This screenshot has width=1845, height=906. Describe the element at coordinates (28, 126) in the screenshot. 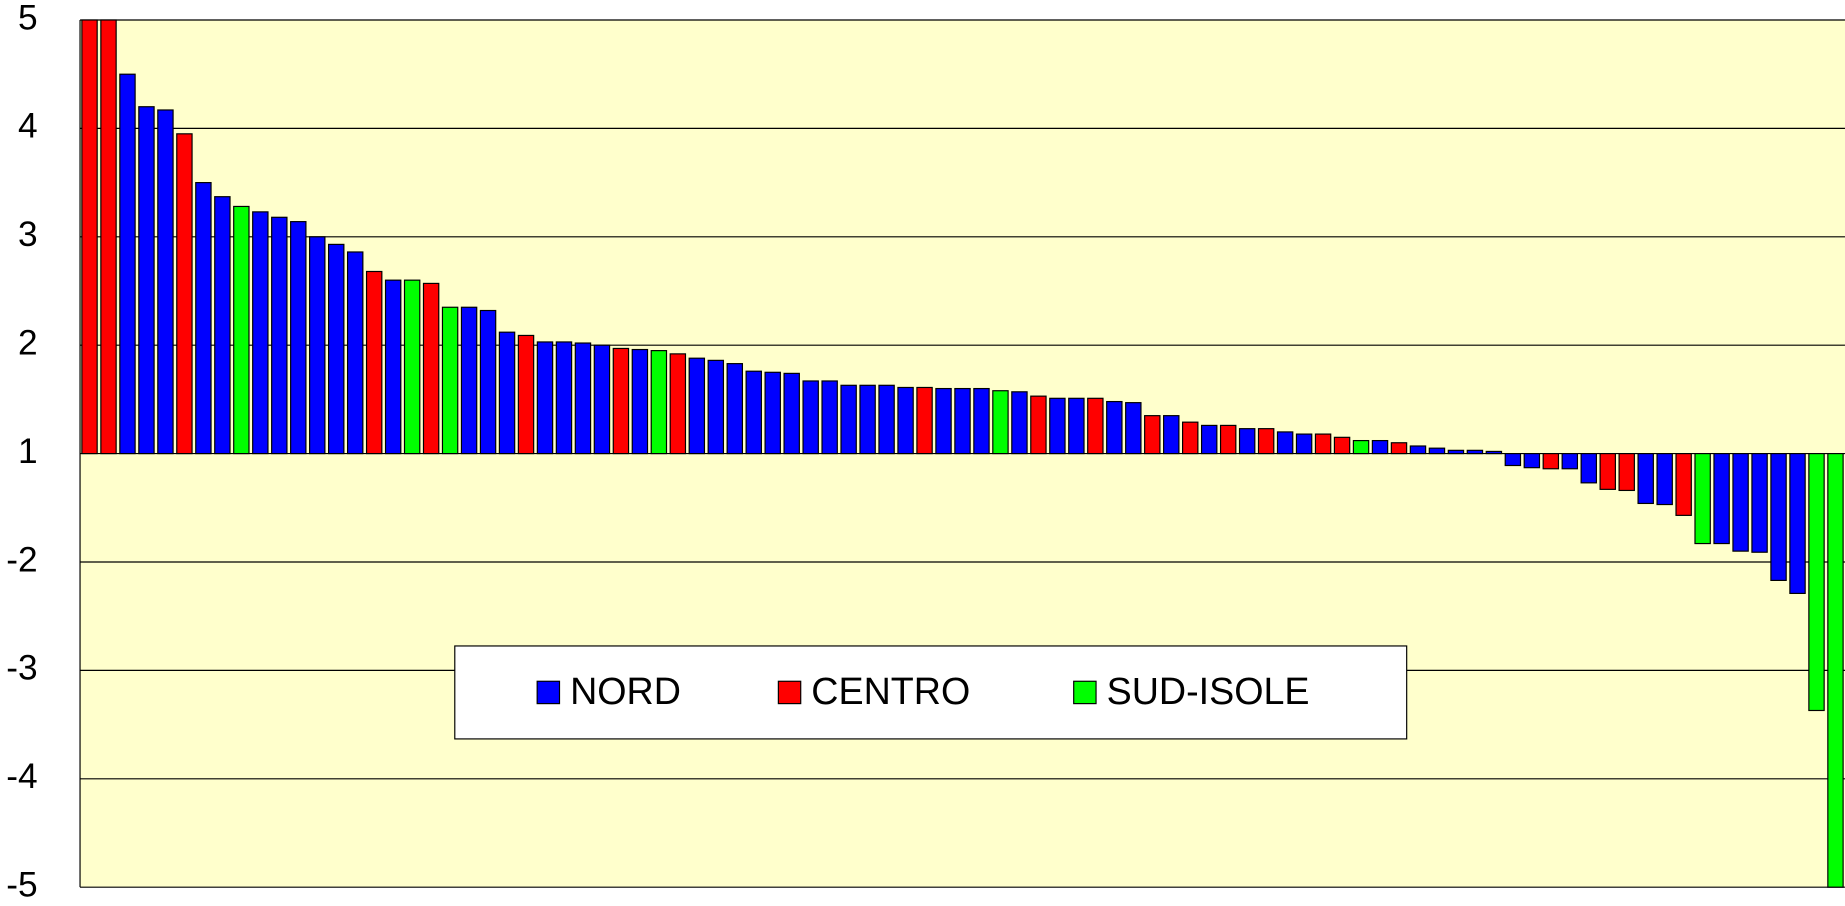

I see `y-tick-label: 4` at that location.